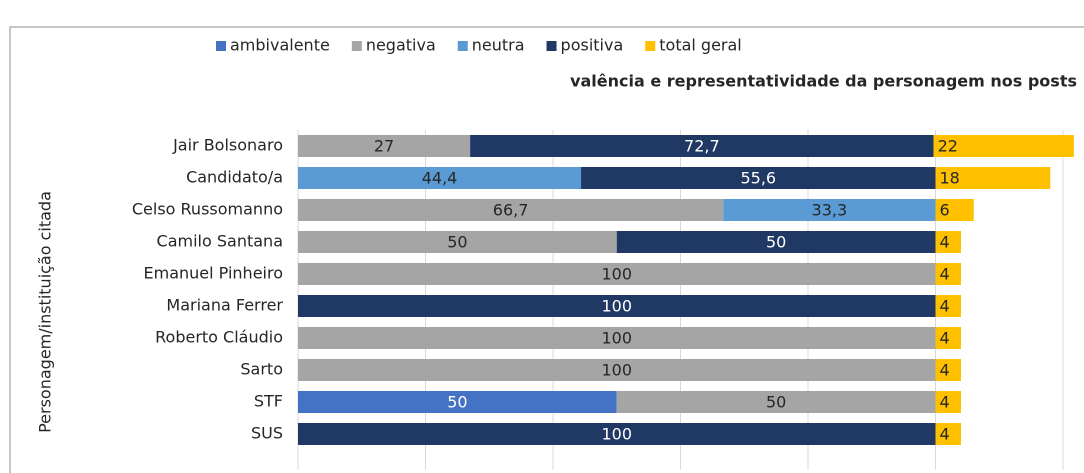  Describe the element at coordinates (267, 433) in the screenshot. I see `y-tick-label: SUS` at that location.